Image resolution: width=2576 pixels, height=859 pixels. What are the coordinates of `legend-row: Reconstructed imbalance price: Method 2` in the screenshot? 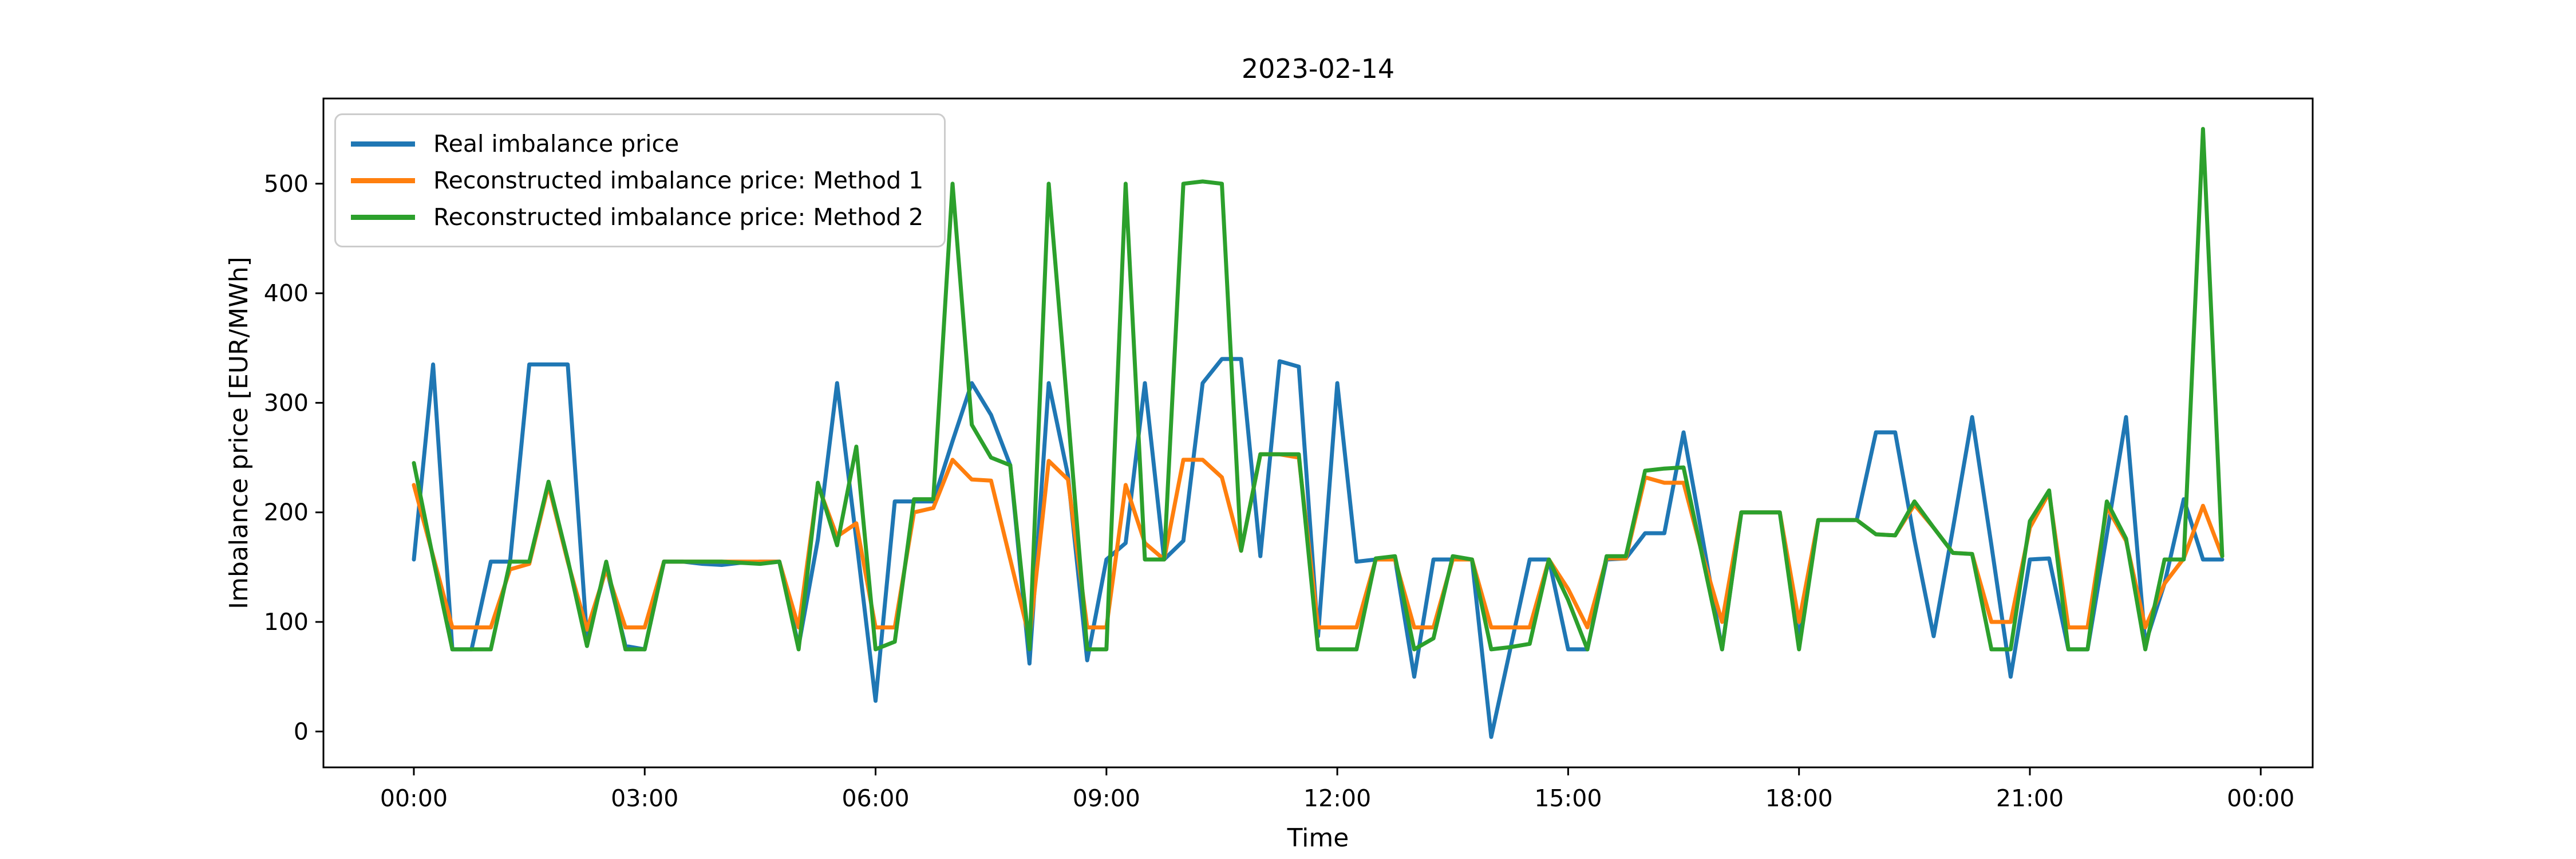 It's located at (637, 217).